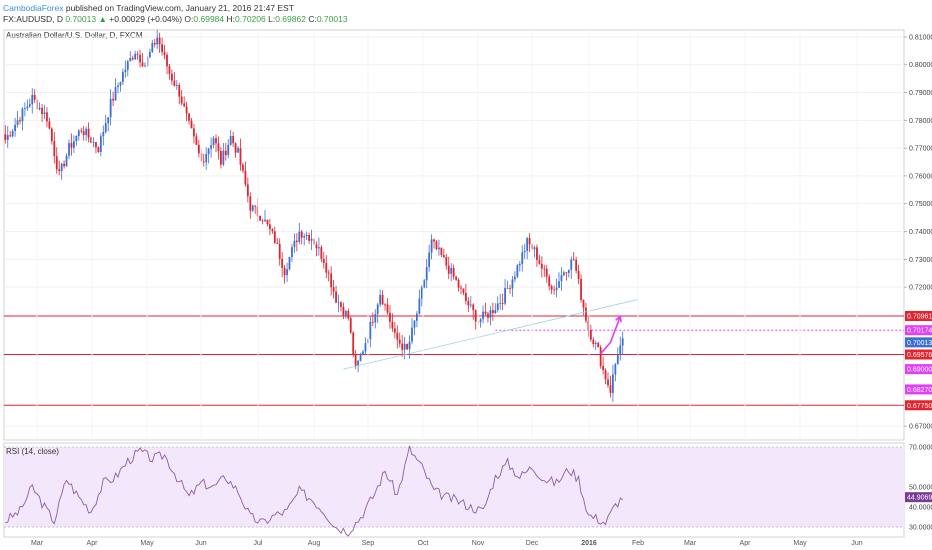  I want to click on drawings, so click(490, 334).